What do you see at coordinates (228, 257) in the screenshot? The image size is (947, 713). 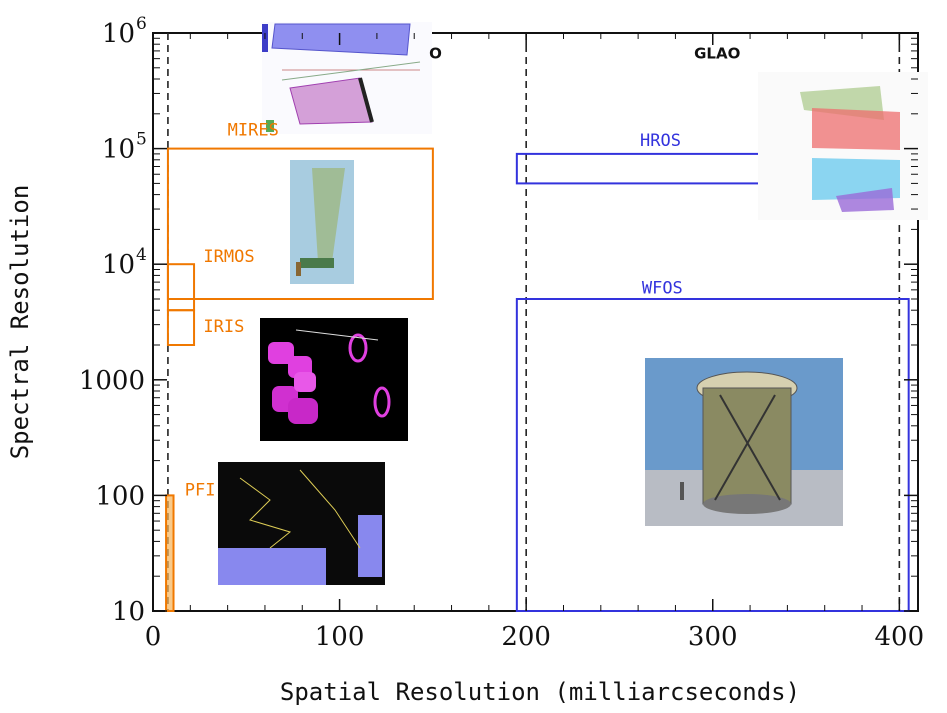 I see `irmos-label: IRMOS` at bounding box center [228, 257].